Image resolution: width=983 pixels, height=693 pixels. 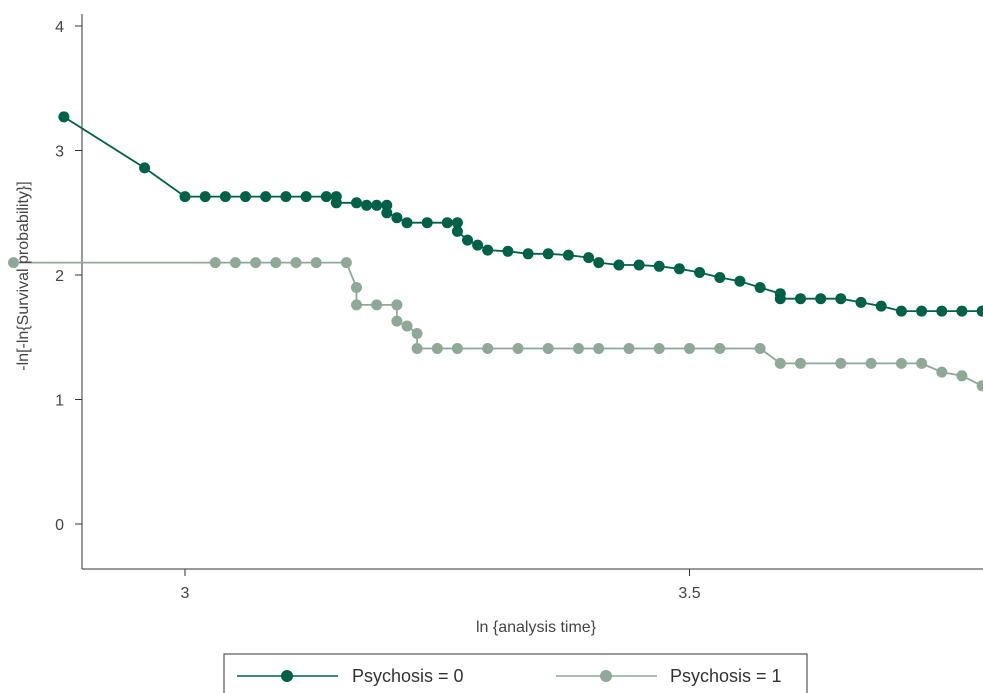 I want to click on legend-label-series-0: Psychosis = 0, so click(x=408, y=676).